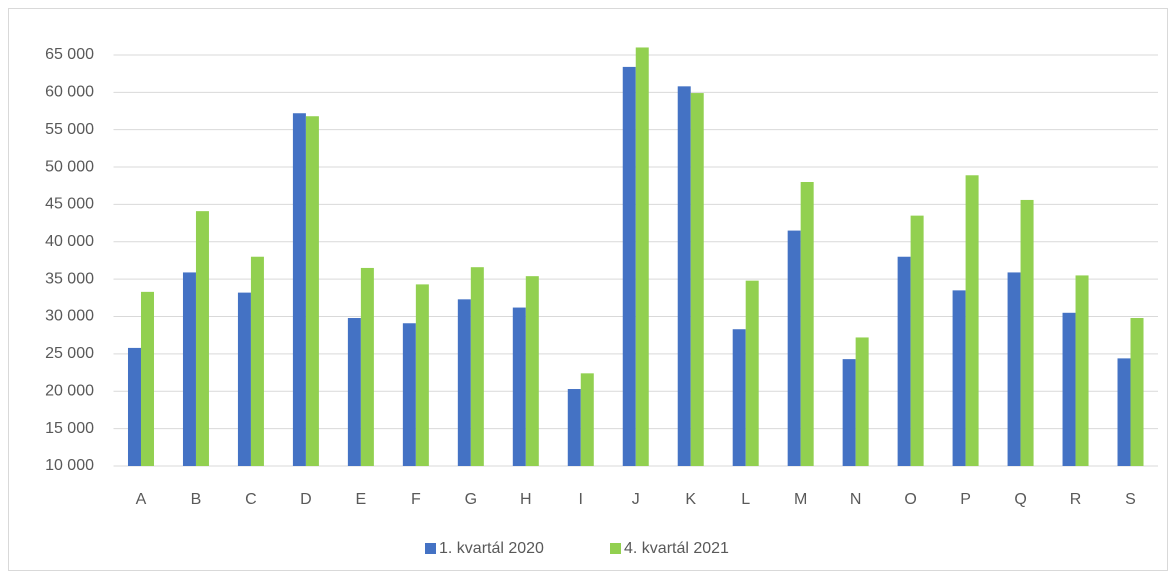  What do you see at coordinates (910, 499) in the screenshot?
I see `x-tick-label: O` at bounding box center [910, 499].